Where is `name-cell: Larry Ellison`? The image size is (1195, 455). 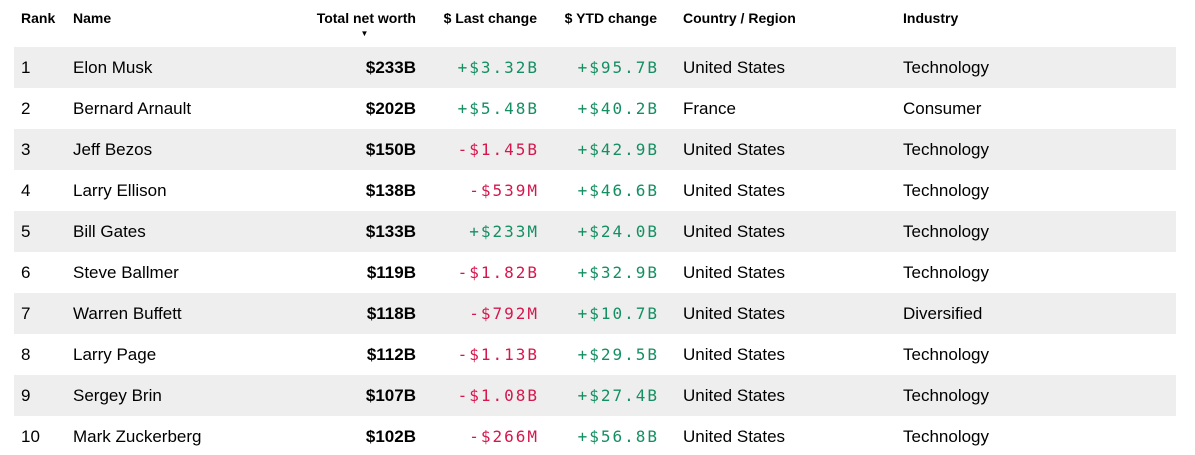 name-cell: Larry Ellison is located at coordinates (120, 190).